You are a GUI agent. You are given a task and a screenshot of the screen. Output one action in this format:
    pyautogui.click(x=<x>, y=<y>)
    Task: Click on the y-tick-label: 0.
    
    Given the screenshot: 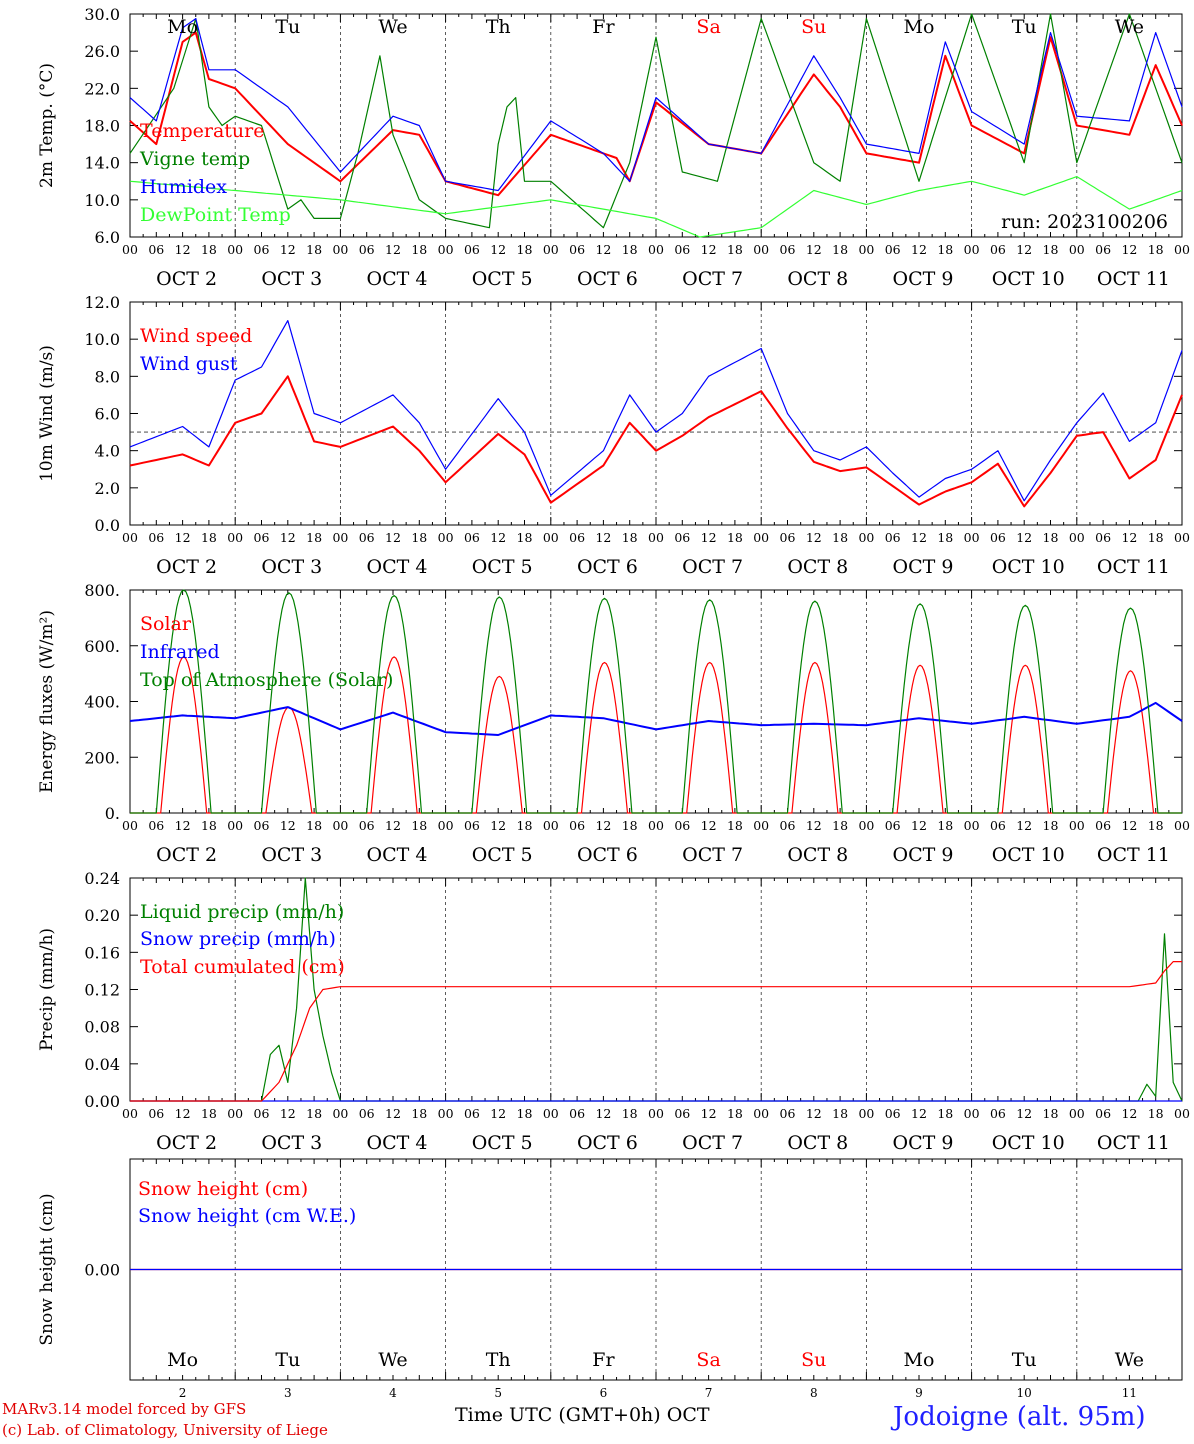 What is the action you would take?
    pyautogui.click(x=112, y=813)
    